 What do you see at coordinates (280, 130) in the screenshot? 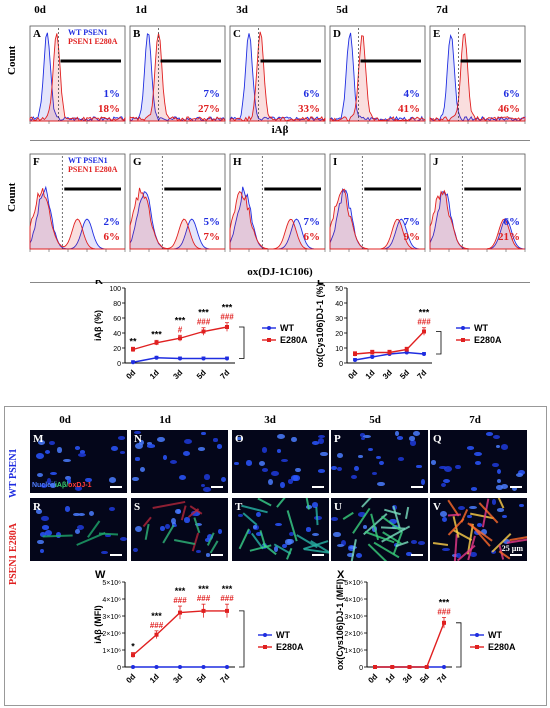
I see `flow-row1-xlabel: iAβ` at bounding box center [280, 130].